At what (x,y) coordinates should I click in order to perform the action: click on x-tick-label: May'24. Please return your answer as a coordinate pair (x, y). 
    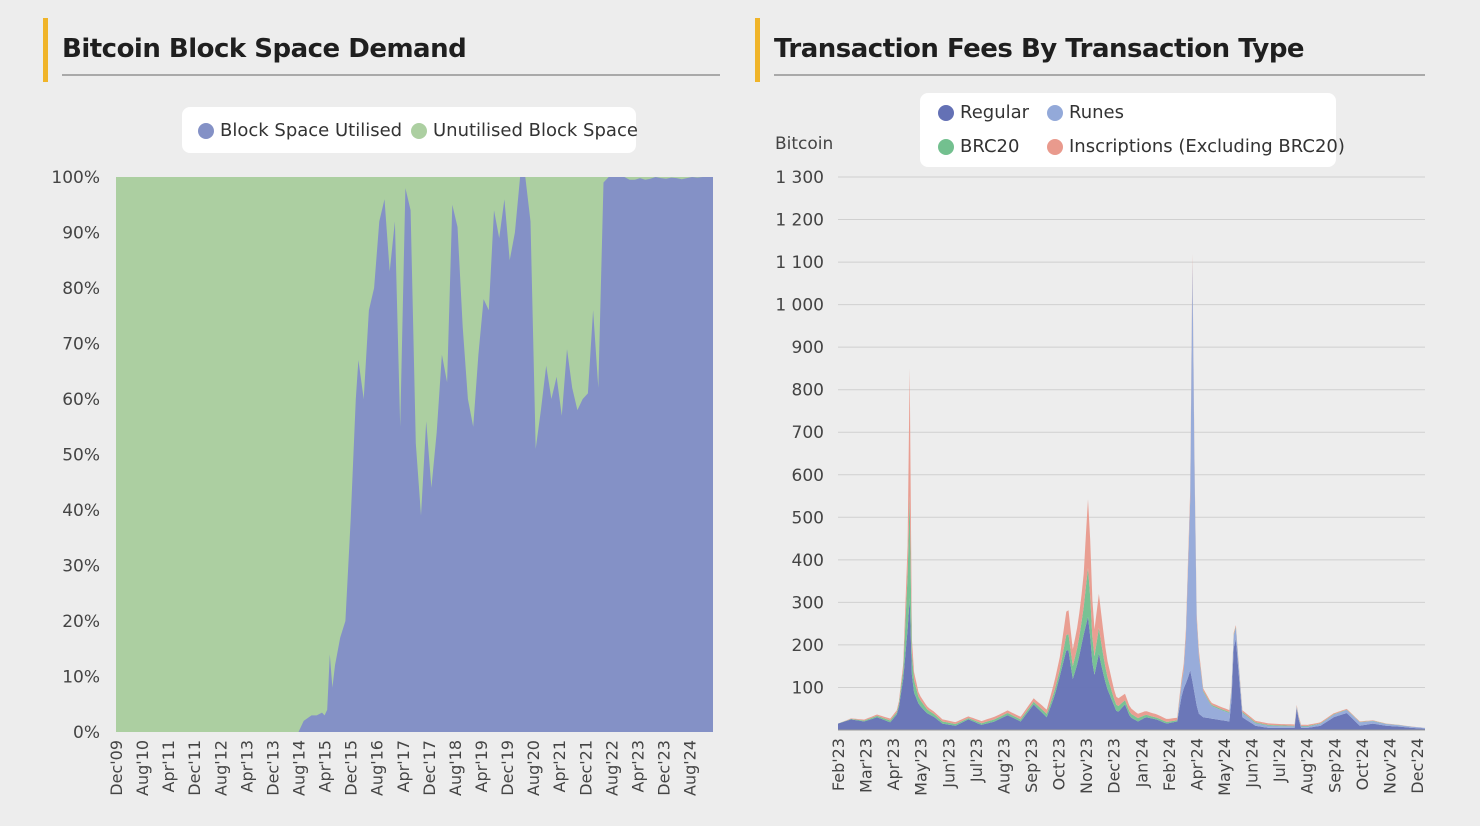
    Looking at the image, I should click on (1224, 767).